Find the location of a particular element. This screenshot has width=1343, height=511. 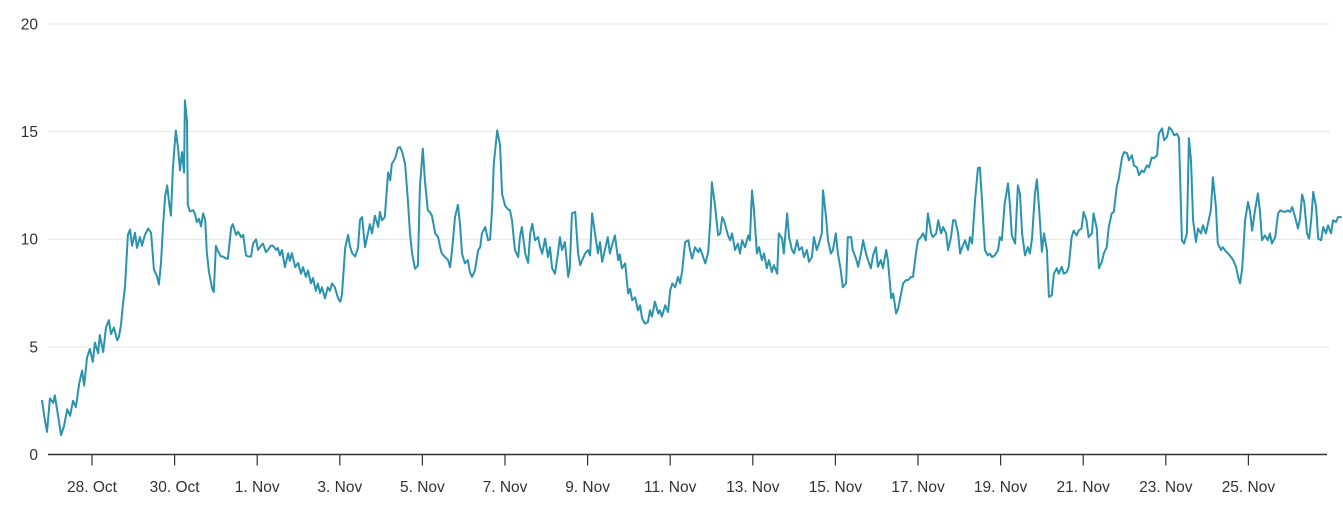

x-tick-label: 17. Nov is located at coordinates (918, 487).